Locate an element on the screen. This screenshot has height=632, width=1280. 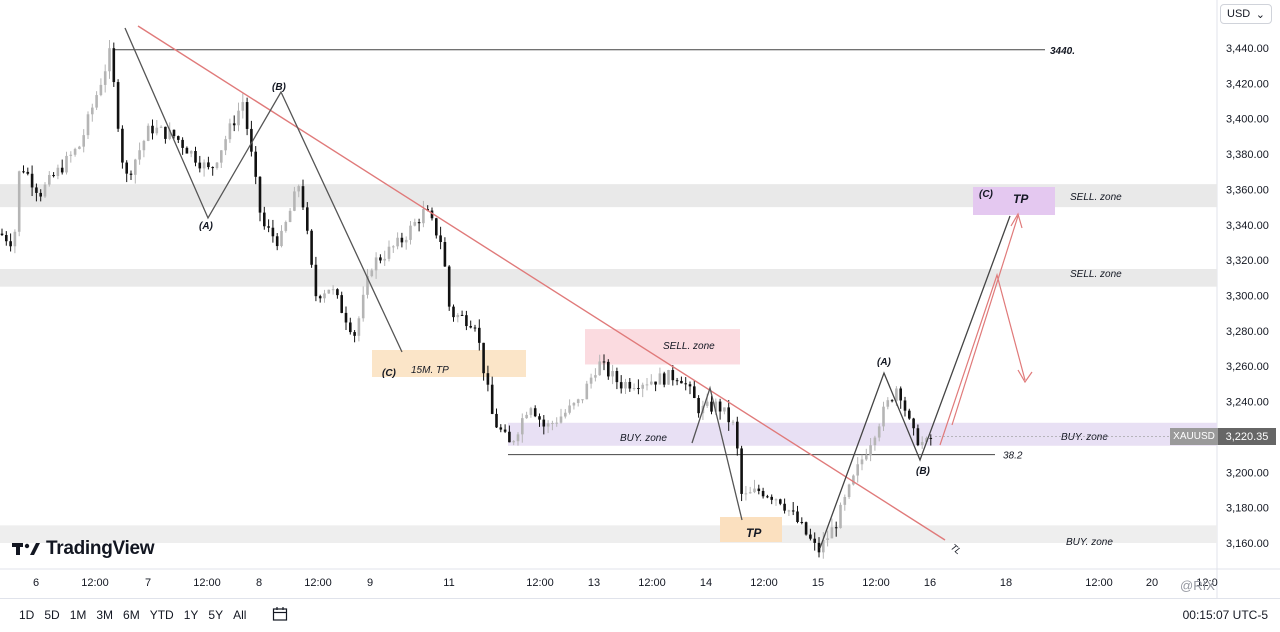
tp-label-upper: TP is located at coordinates (1021, 199).